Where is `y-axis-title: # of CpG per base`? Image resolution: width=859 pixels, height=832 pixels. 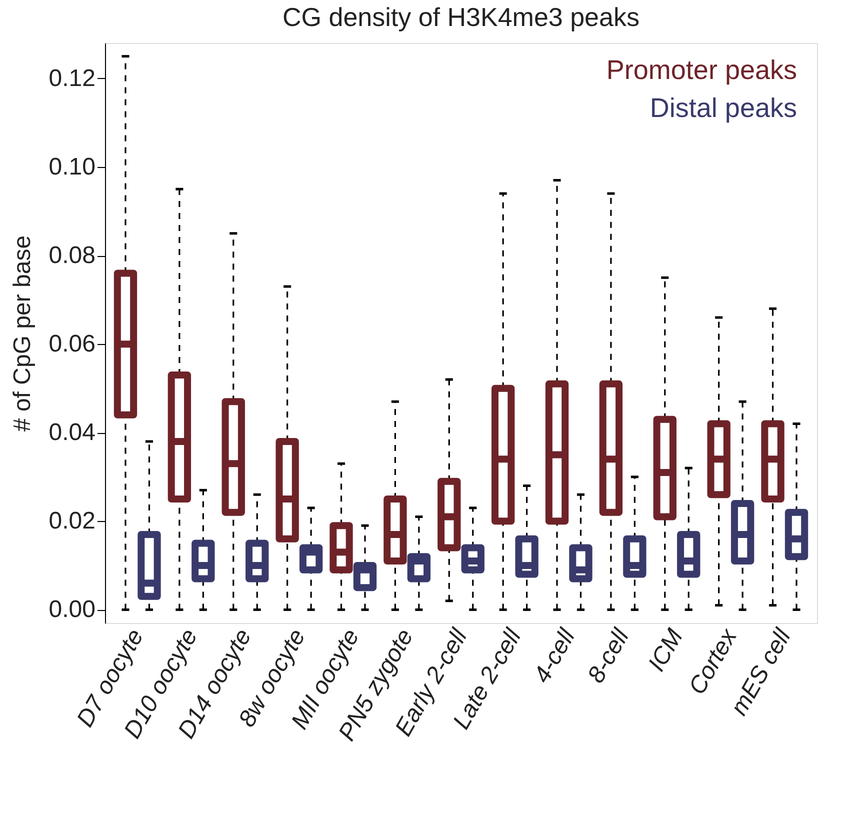 y-axis-title: # of CpG per base is located at coordinates (22, 333).